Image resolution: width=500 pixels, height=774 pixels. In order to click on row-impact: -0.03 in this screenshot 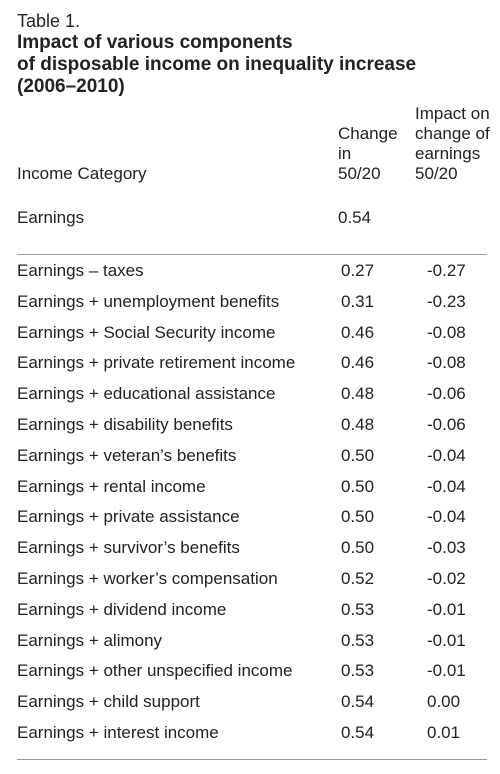, I will do `click(446, 548)`.